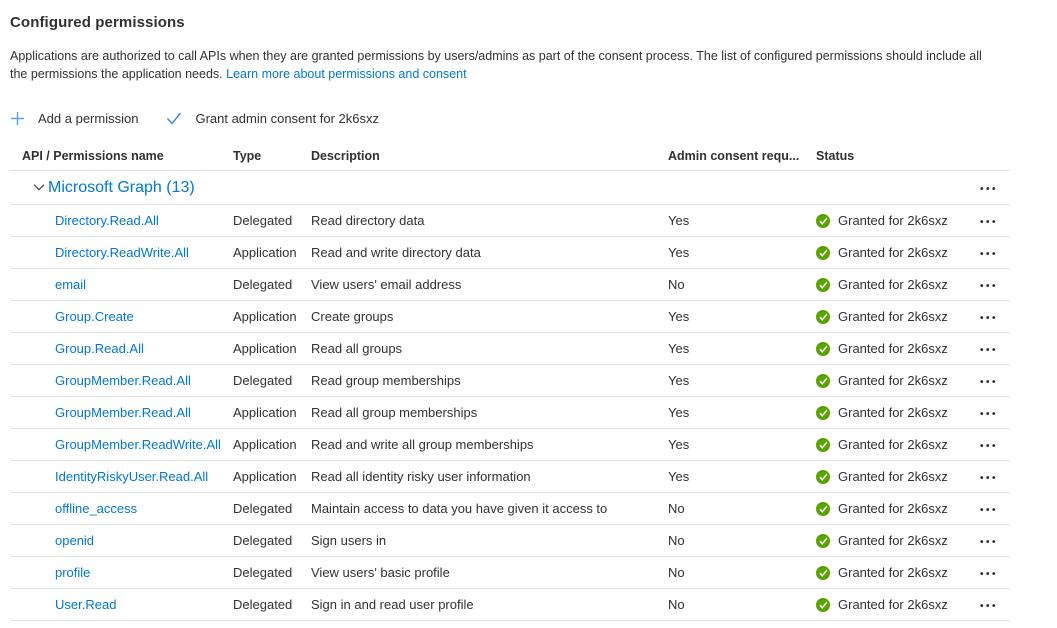 Image resolution: width=1057 pixels, height=628 pixels. Describe the element at coordinates (121, 187) in the screenshot. I see `api-group-link: Microsoft Graph (13)` at that location.